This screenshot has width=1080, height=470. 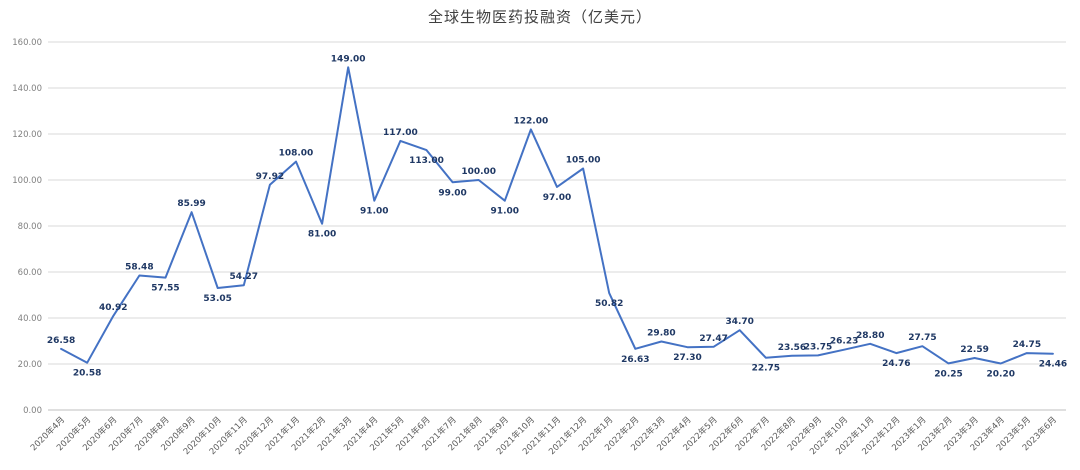 I want to click on data-label: 20.25, so click(x=948, y=374).